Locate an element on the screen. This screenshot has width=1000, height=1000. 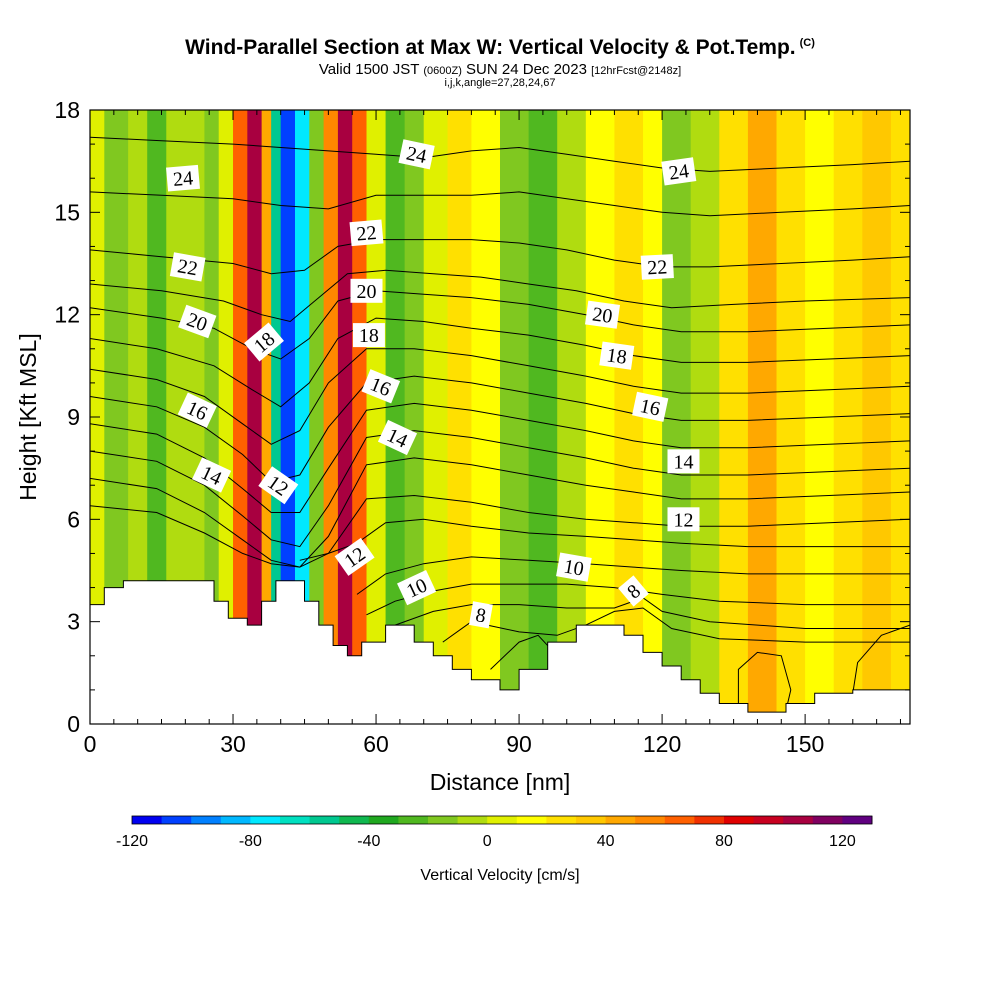
title-mark: (C) is located at coordinates (807, 43).